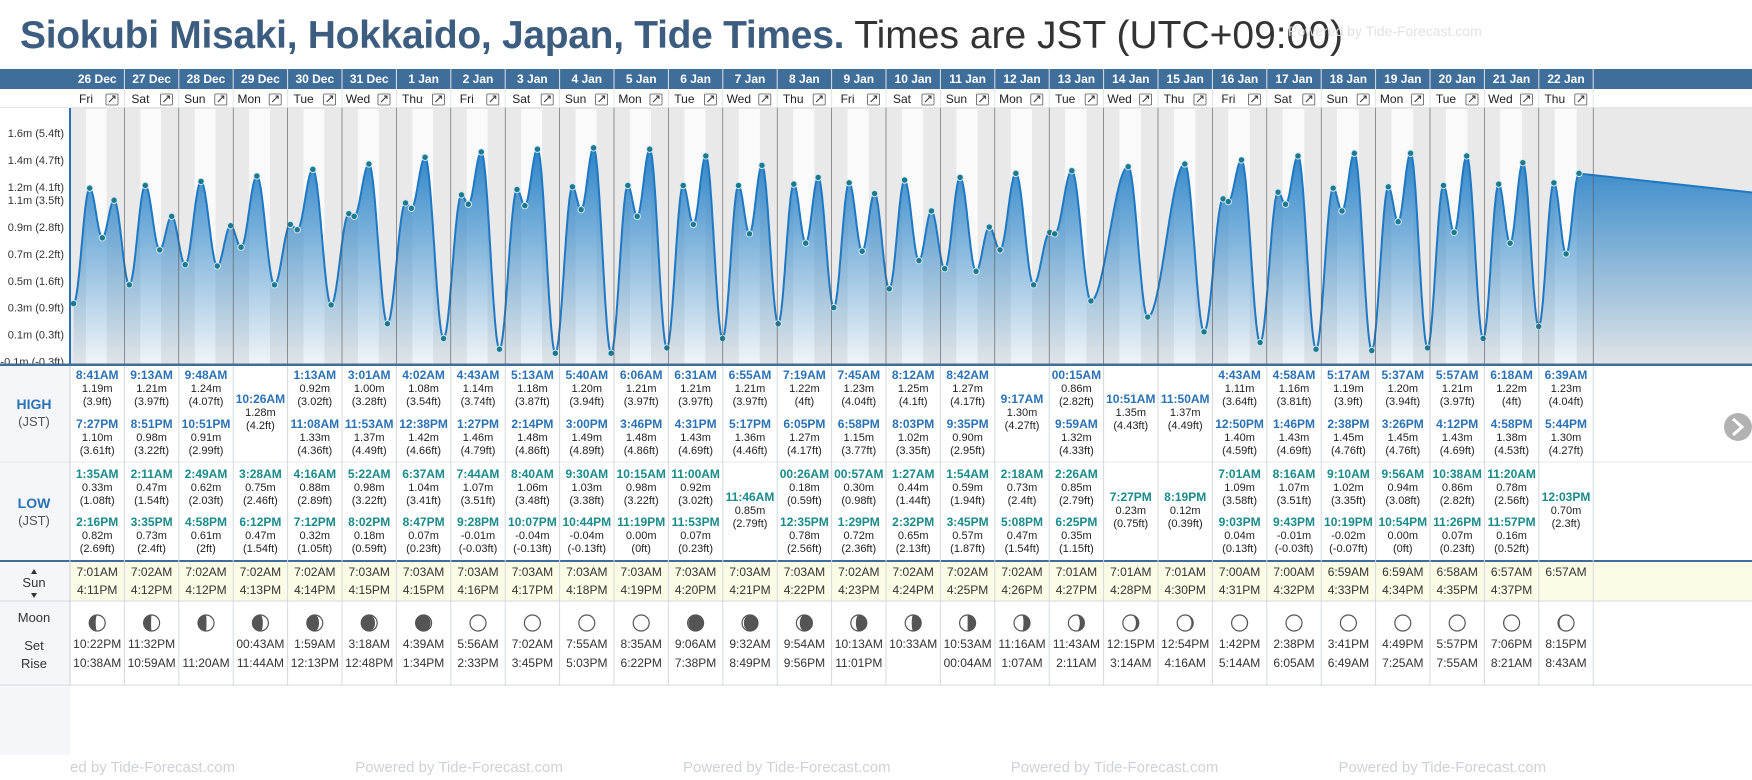 This screenshot has width=1752, height=780. I want to click on weekday-label: Wed, so click(1500, 99).